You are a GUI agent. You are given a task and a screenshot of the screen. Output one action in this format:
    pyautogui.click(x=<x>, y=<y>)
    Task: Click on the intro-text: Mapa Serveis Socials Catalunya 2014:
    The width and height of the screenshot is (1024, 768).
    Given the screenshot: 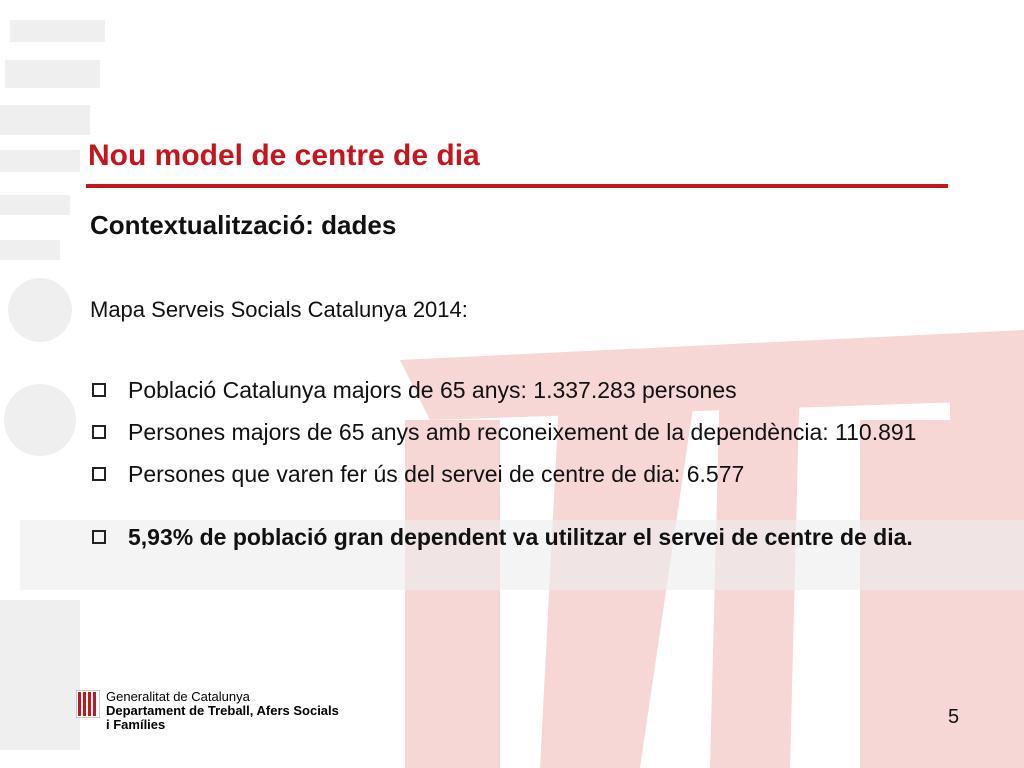 What is the action you would take?
    pyautogui.click(x=279, y=309)
    